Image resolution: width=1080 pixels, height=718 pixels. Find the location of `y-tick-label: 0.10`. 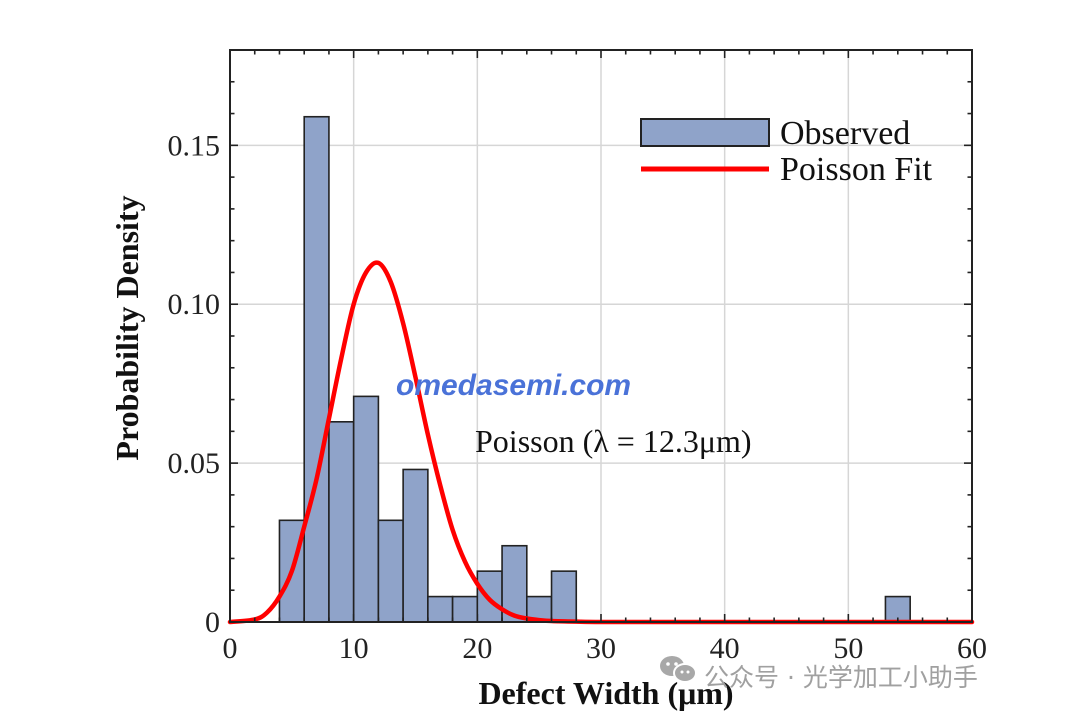

y-tick-label: 0.10 is located at coordinates (194, 304).